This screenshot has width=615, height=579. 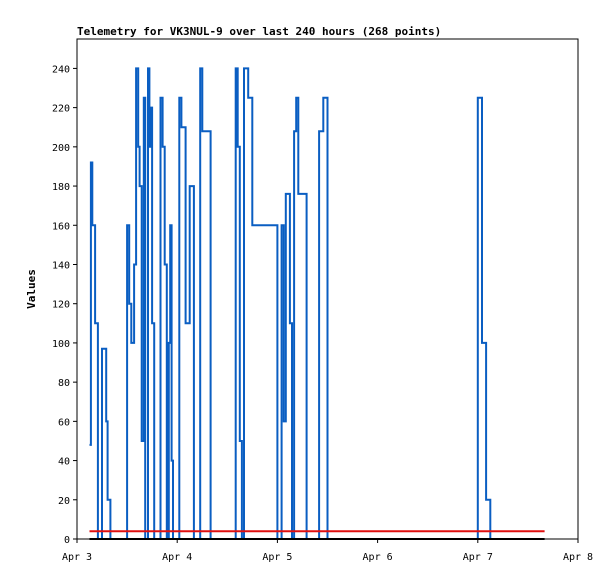 What do you see at coordinates (61, 226) in the screenshot?
I see `y-tick-label: 160` at bounding box center [61, 226].